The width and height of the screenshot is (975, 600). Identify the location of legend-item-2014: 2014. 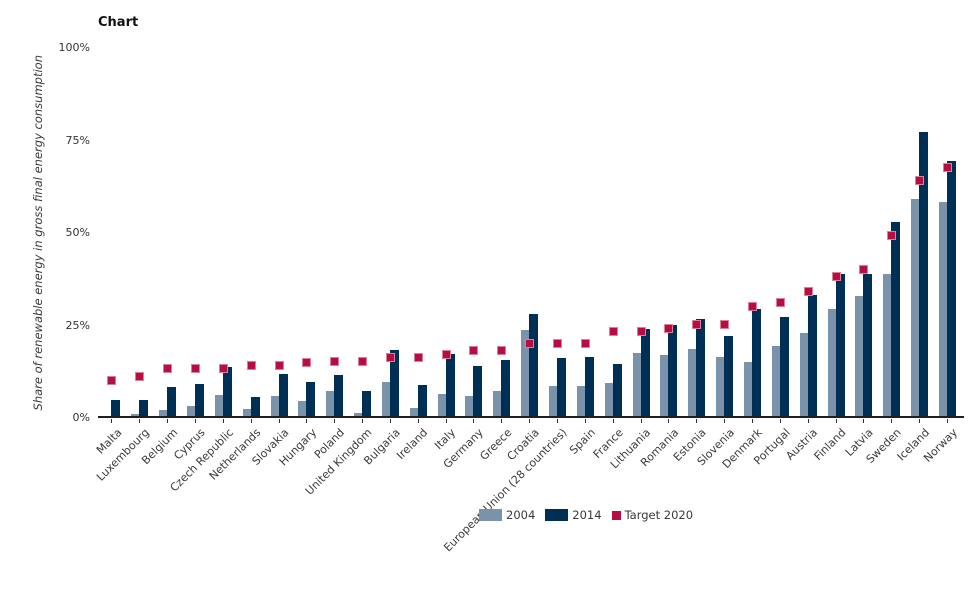
(573, 515).